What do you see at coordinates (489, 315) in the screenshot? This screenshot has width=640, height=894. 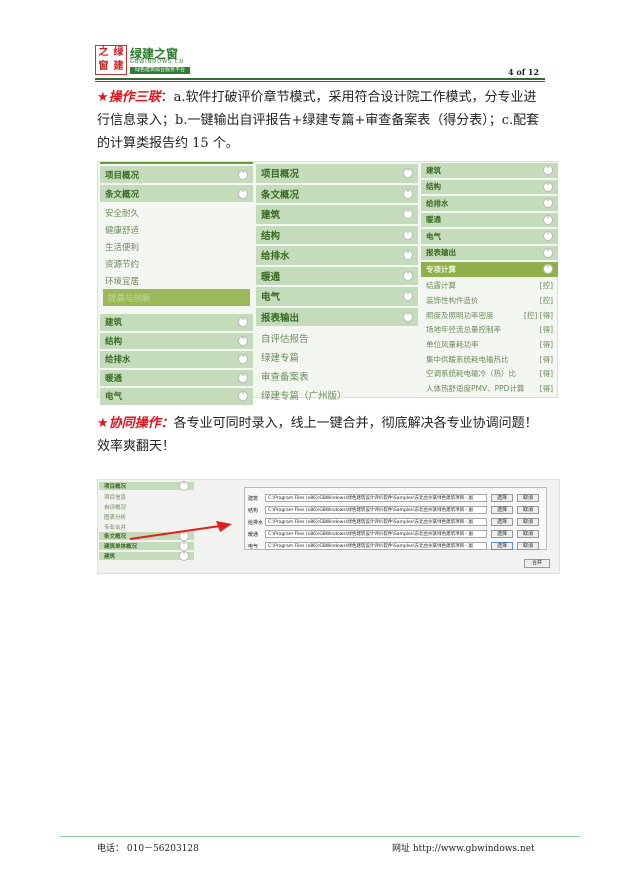 I see `menu-item: 照度及照明功率密度 [控] [得]` at bounding box center [489, 315].